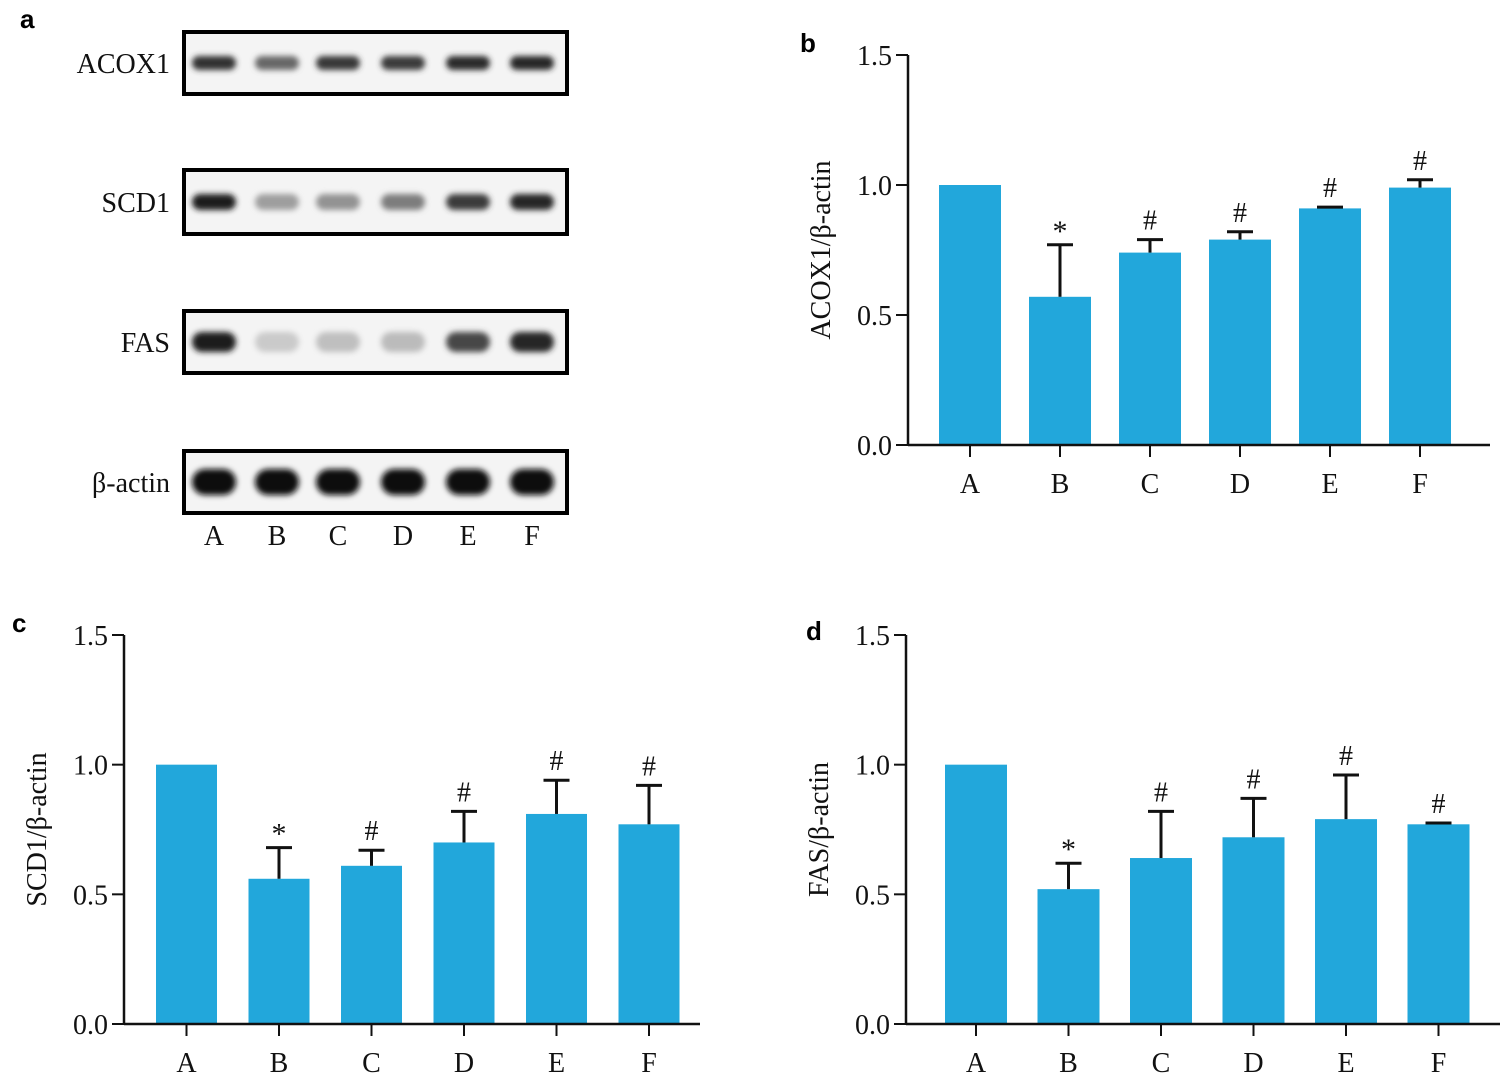 The width and height of the screenshot is (1503, 1079). I want to click on blot-row-label: ACOX1, so click(123, 64).